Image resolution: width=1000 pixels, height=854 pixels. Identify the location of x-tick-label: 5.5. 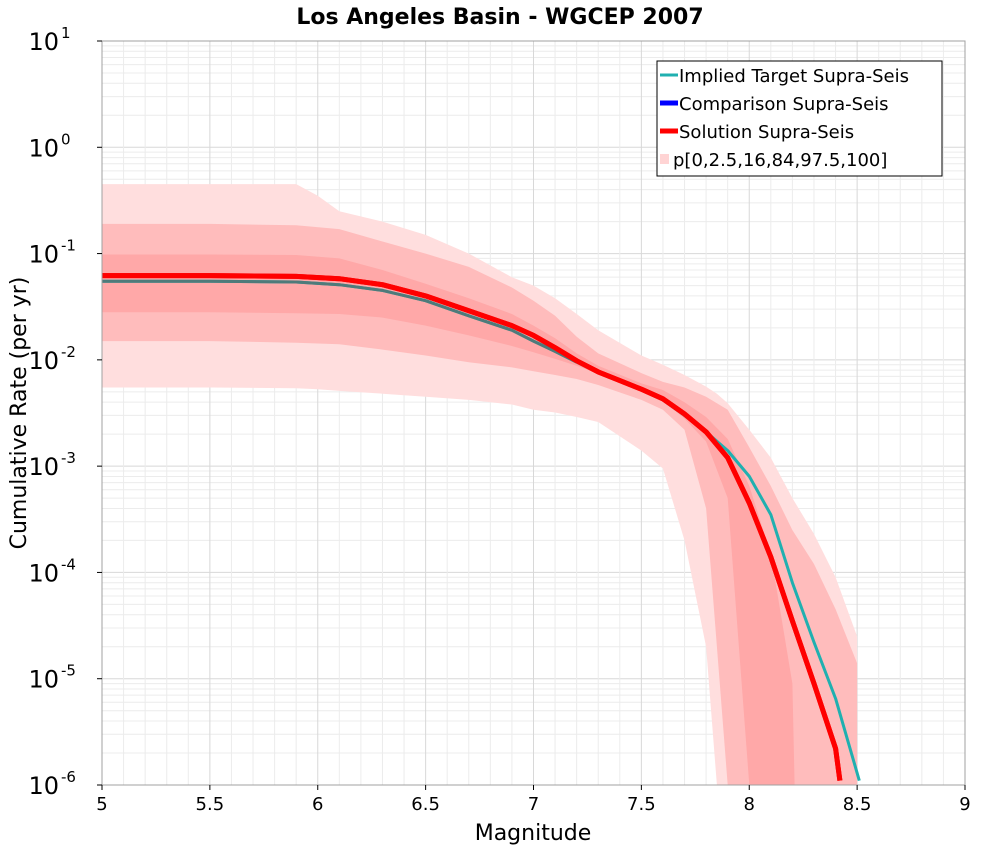
(210, 804).